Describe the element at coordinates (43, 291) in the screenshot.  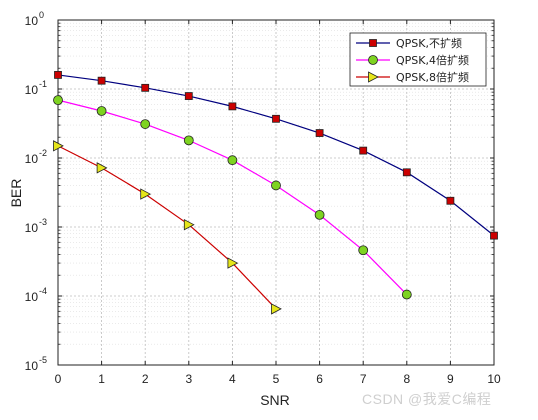
I see `y-tick-exponent: -4` at that location.